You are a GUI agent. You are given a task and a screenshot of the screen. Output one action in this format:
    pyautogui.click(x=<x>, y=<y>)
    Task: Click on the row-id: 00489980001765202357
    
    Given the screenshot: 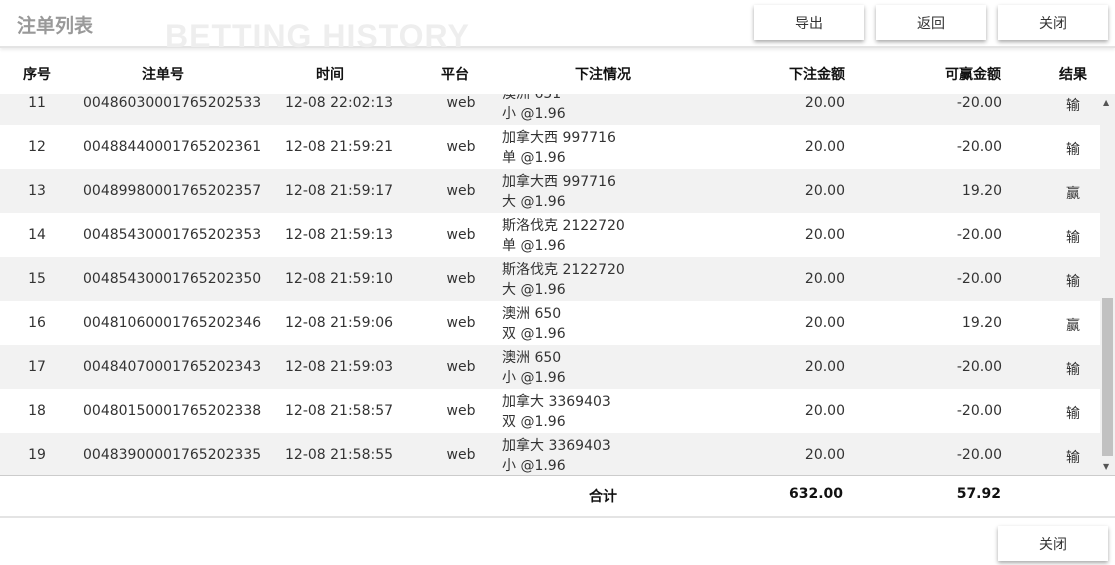 What is the action you would take?
    pyautogui.click(x=172, y=191)
    